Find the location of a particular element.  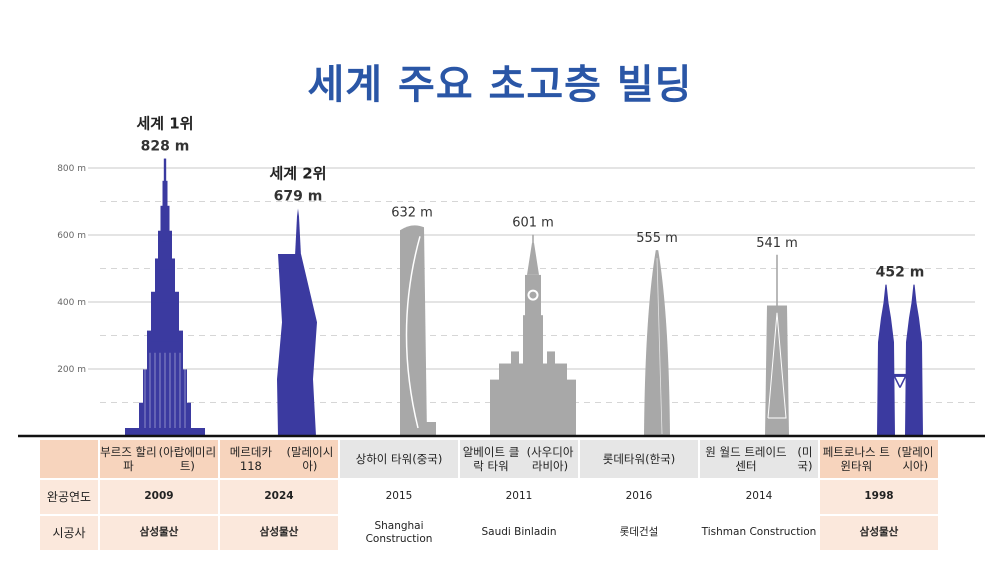

building-wtc is located at coordinates (777, 345).